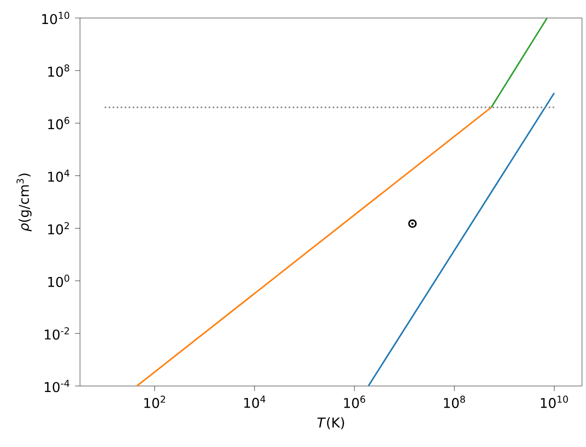 This screenshot has width=586, height=447. Describe the element at coordinates (24, 203) in the screenshot. I see `y-axis-title: ρ(g/cm$^{3}$)` at that location.